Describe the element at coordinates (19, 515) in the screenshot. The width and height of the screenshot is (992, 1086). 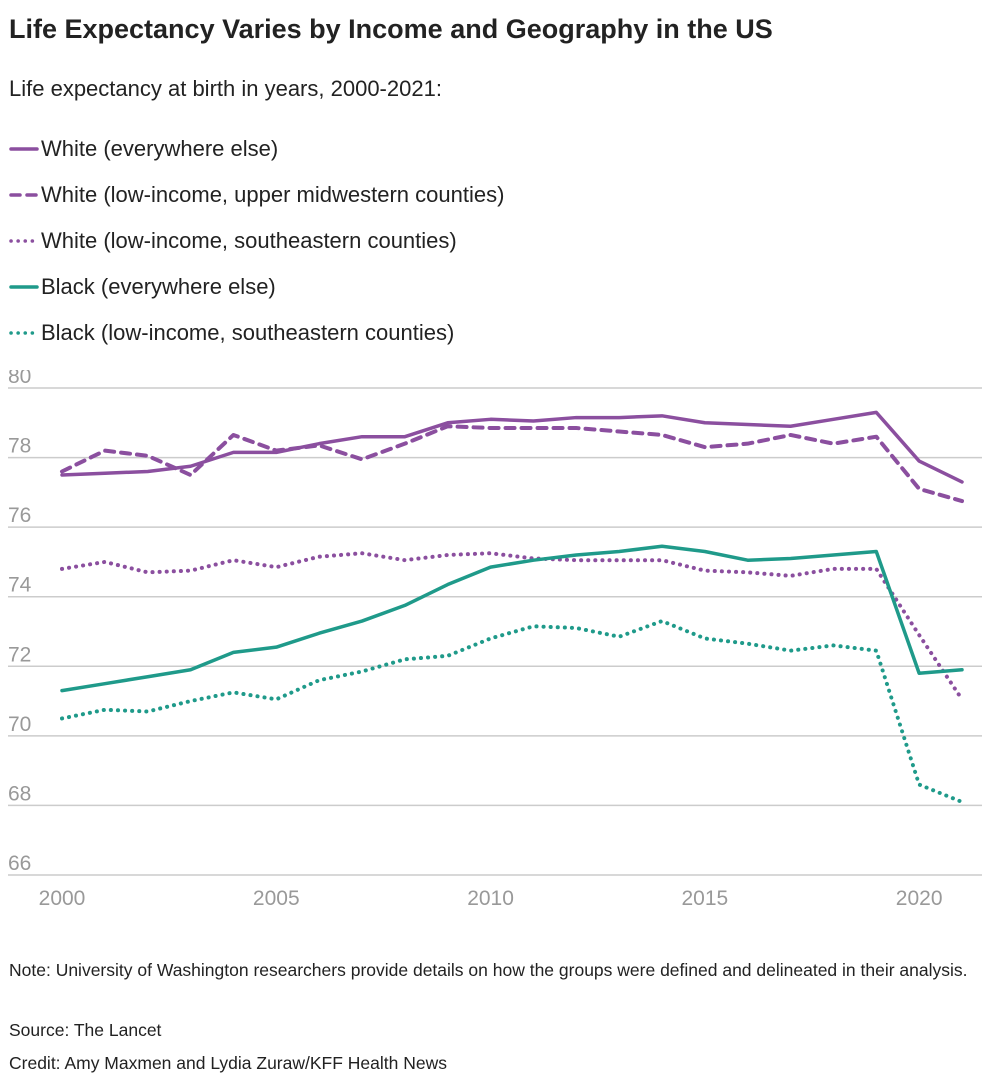
I see `y-tick-label: 76` at that location.